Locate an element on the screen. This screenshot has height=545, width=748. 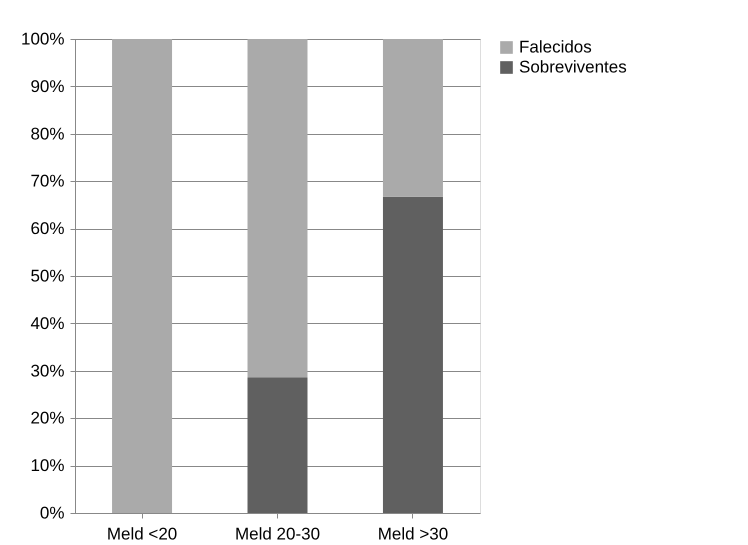
legend-label: Sobreviventes is located at coordinates (573, 67).